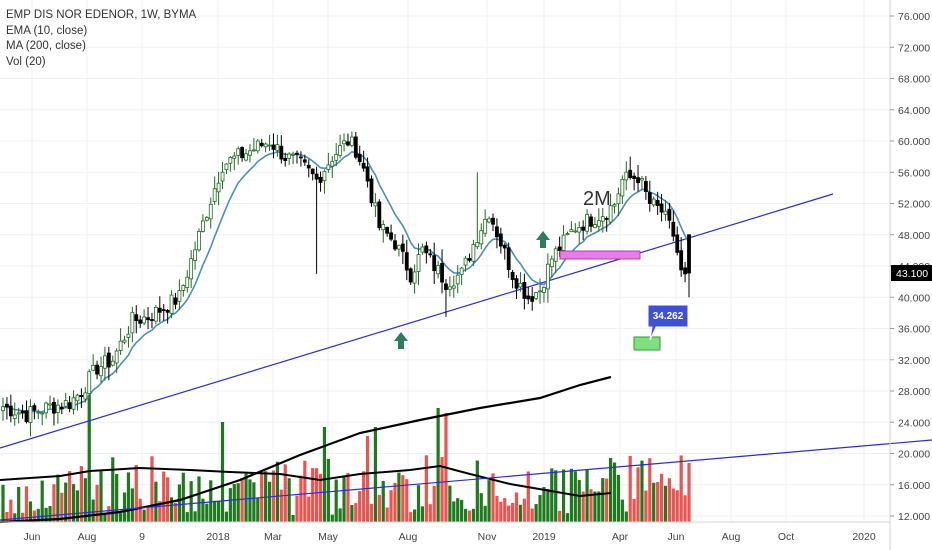 This screenshot has height=550, width=932. I want to click on price-tick-label: 76.000, so click(914, 17).